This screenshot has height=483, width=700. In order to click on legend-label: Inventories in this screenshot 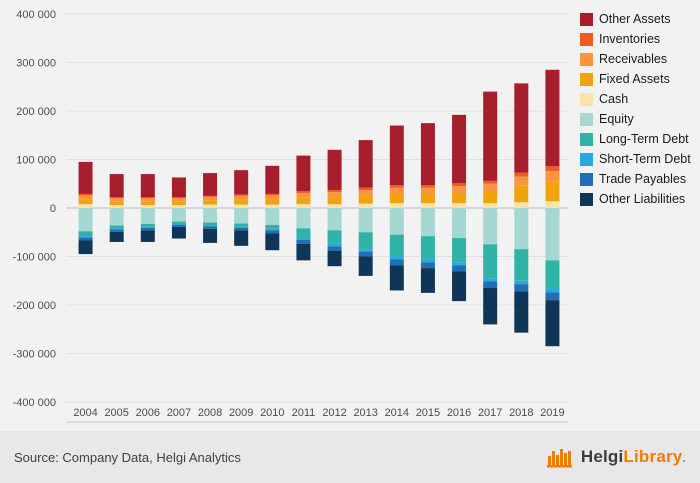, I will do `click(630, 39)`.